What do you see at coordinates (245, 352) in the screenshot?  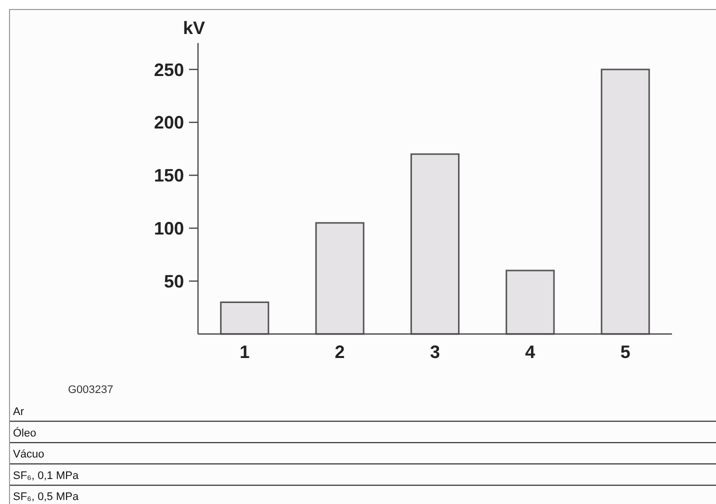 I see `x-tick-label: 1` at bounding box center [245, 352].